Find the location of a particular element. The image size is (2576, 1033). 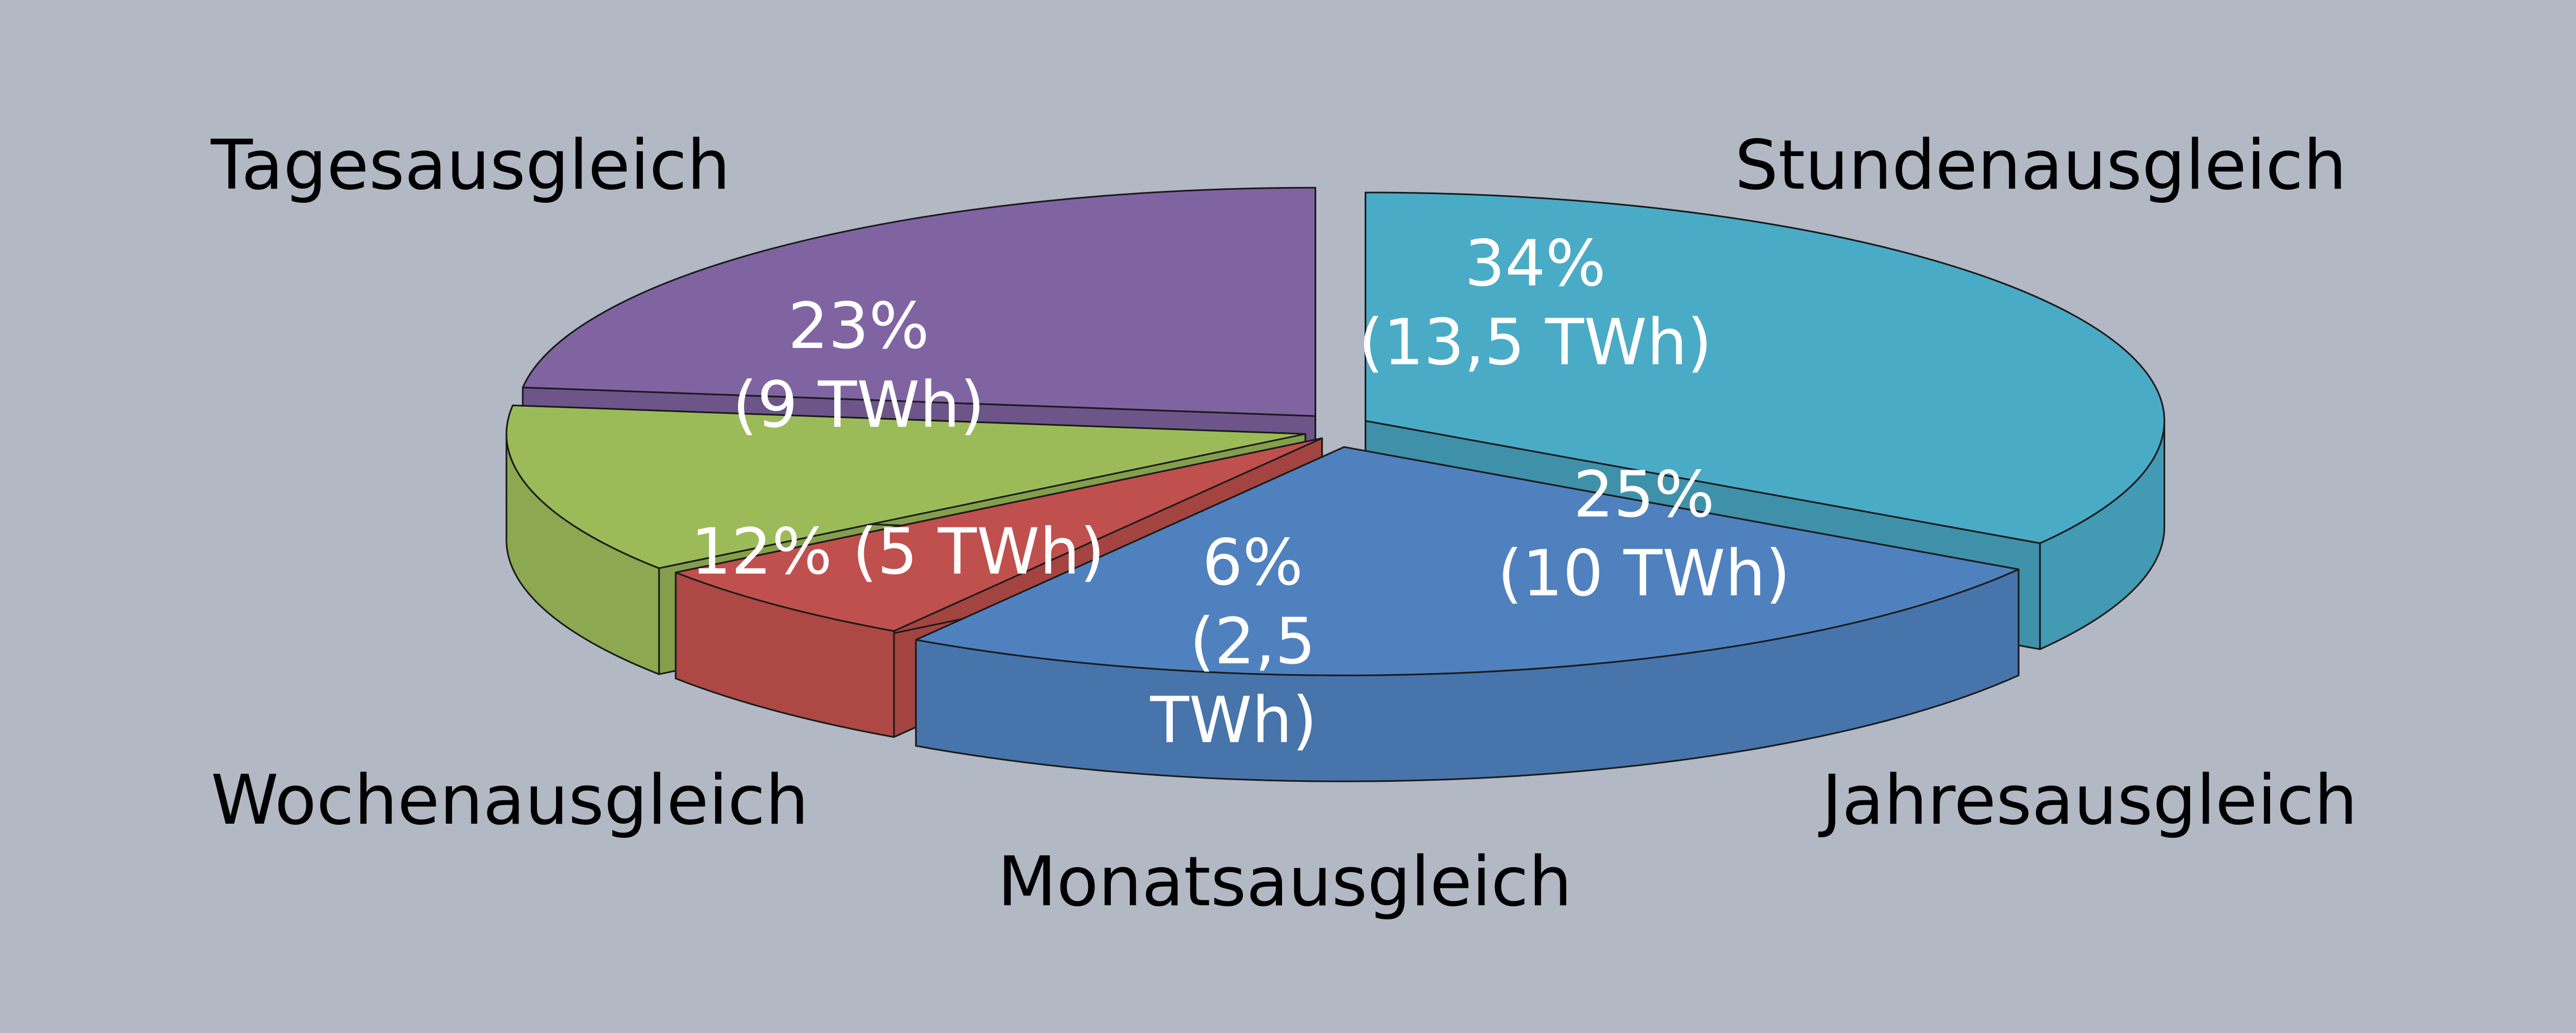

value-label-monatsausgleich-percent: 6% is located at coordinates (1252, 562).